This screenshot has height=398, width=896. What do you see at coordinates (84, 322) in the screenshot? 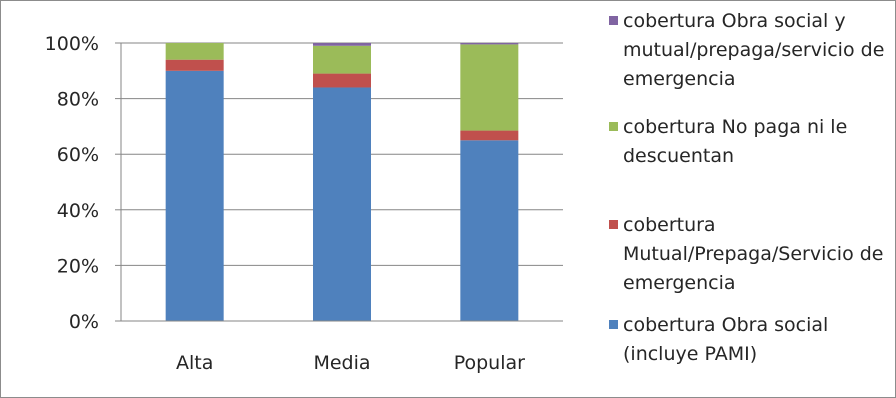
I see `y-tick-label: 0%` at bounding box center [84, 322].